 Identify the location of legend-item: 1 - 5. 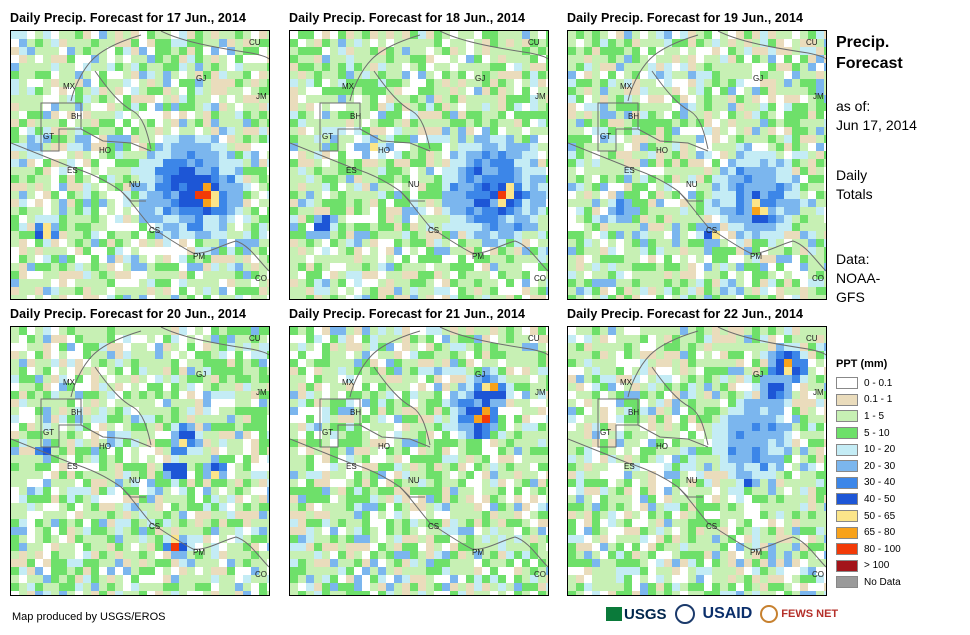
(868, 416).